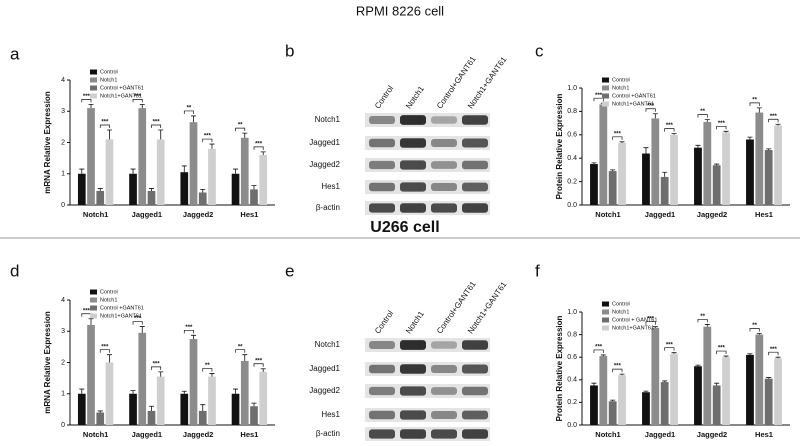 Image resolution: width=800 pixels, height=446 pixels. Describe the element at coordinates (63, 80) in the screenshot. I see `y-tick-label: 4` at that location.